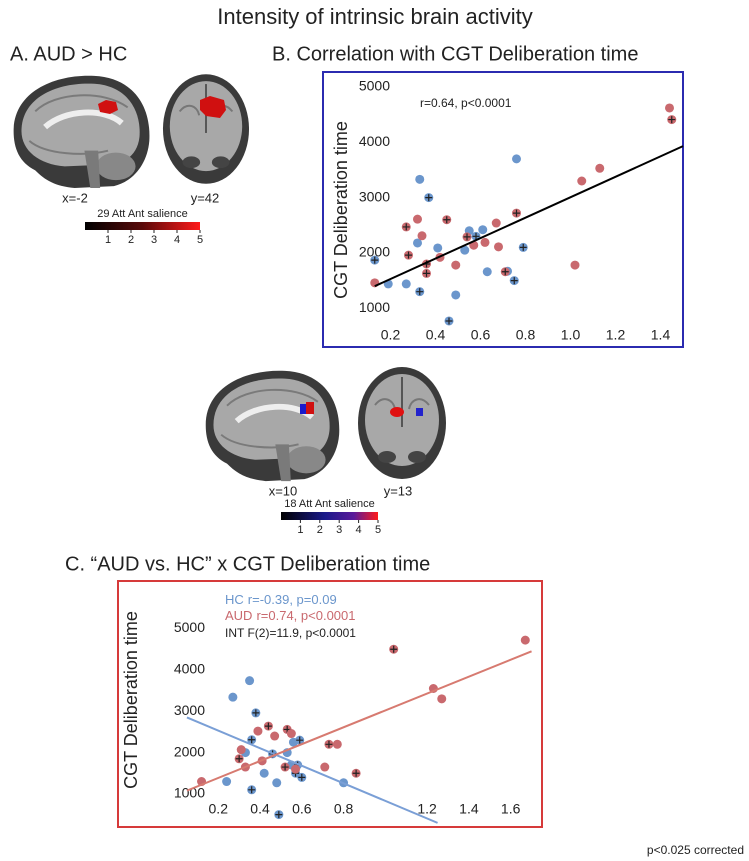 The height and width of the screenshot is (861, 749). What do you see at coordinates (695, 850) in the screenshot?
I see `footnote: p<0.025 corrected` at bounding box center [695, 850].